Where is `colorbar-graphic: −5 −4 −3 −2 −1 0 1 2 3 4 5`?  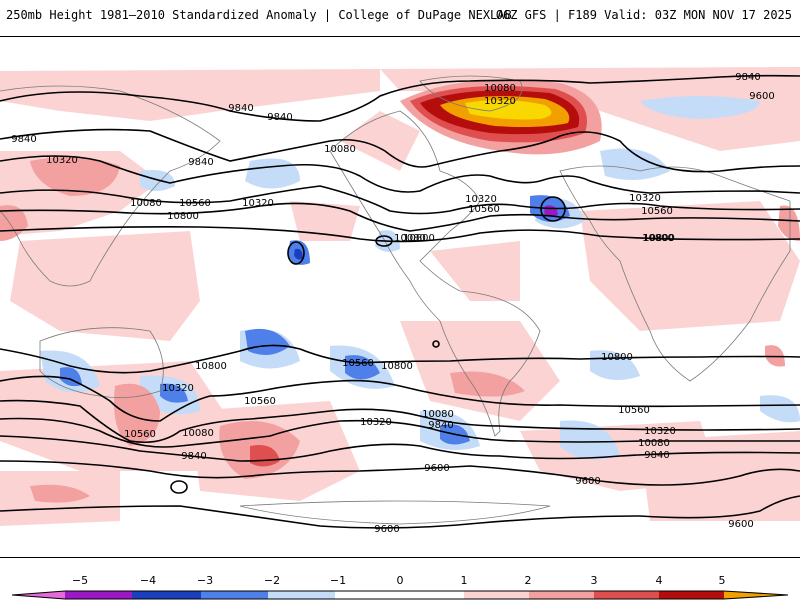 colorbar-graphic: −5 −4 −3 −2 −1 0 1 2 3 4 5 is located at coordinates (400, 587).